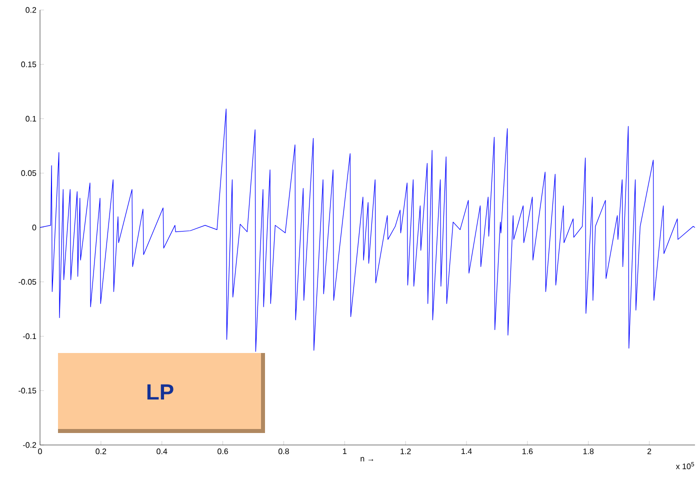 The image size is (696, 481). I want to click on x-tick-label: 0.4, so click(162, 451).